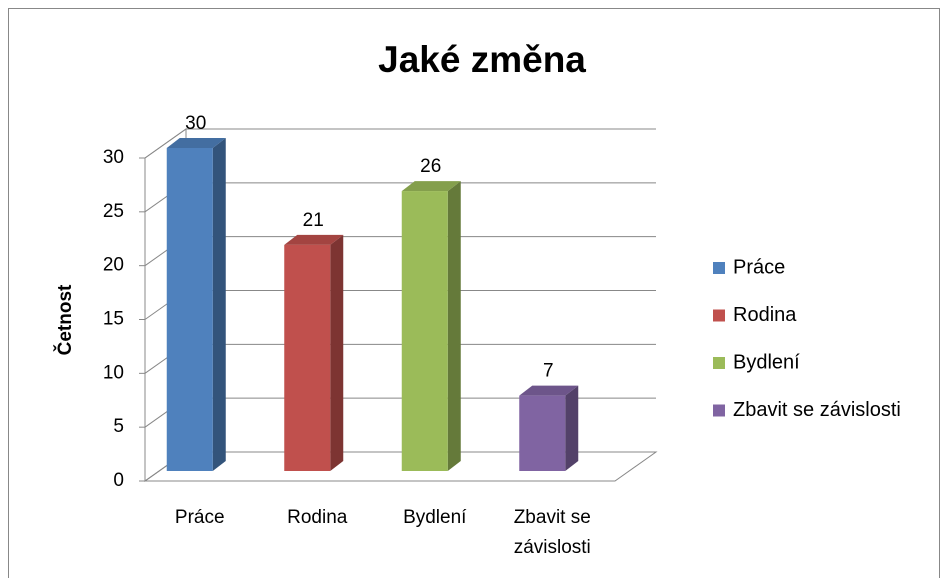 The image size is (947, 578). I want to click on y-tick-label: 30, so click(113, 157).